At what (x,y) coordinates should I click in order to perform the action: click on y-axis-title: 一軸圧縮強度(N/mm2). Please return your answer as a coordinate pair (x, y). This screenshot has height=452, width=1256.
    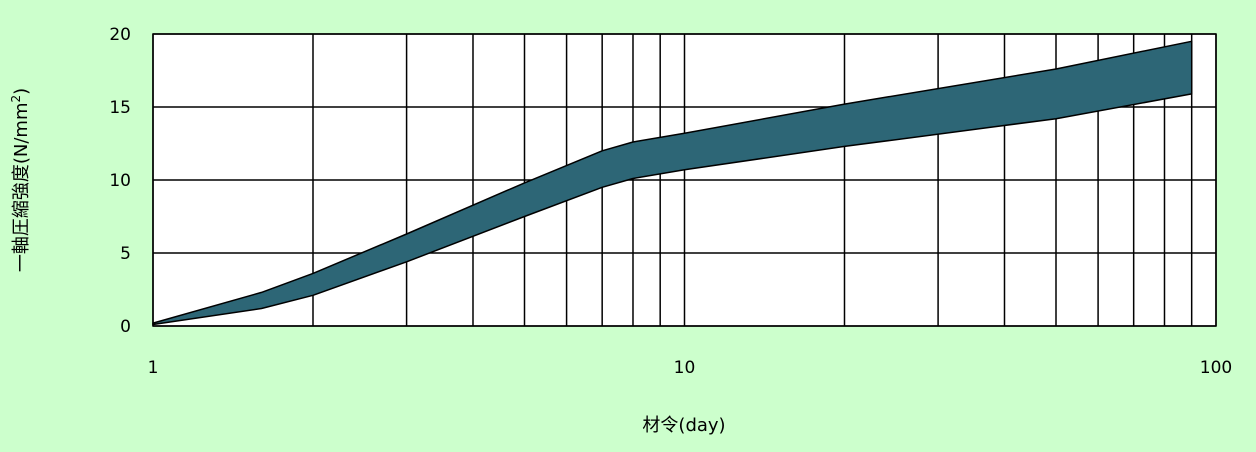
    Looking at the image, I should click on (20, 180).